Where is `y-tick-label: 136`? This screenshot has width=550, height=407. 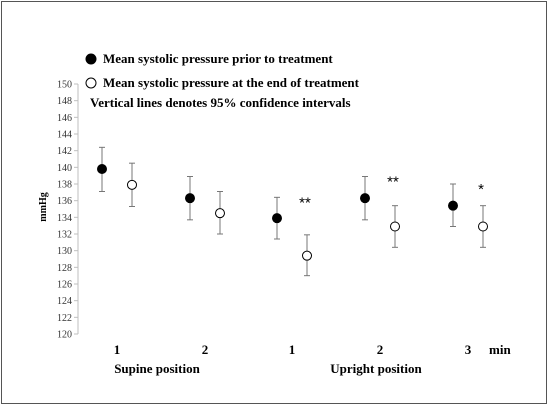
y-tick-label: 136 is located at coordinates (64, 201).